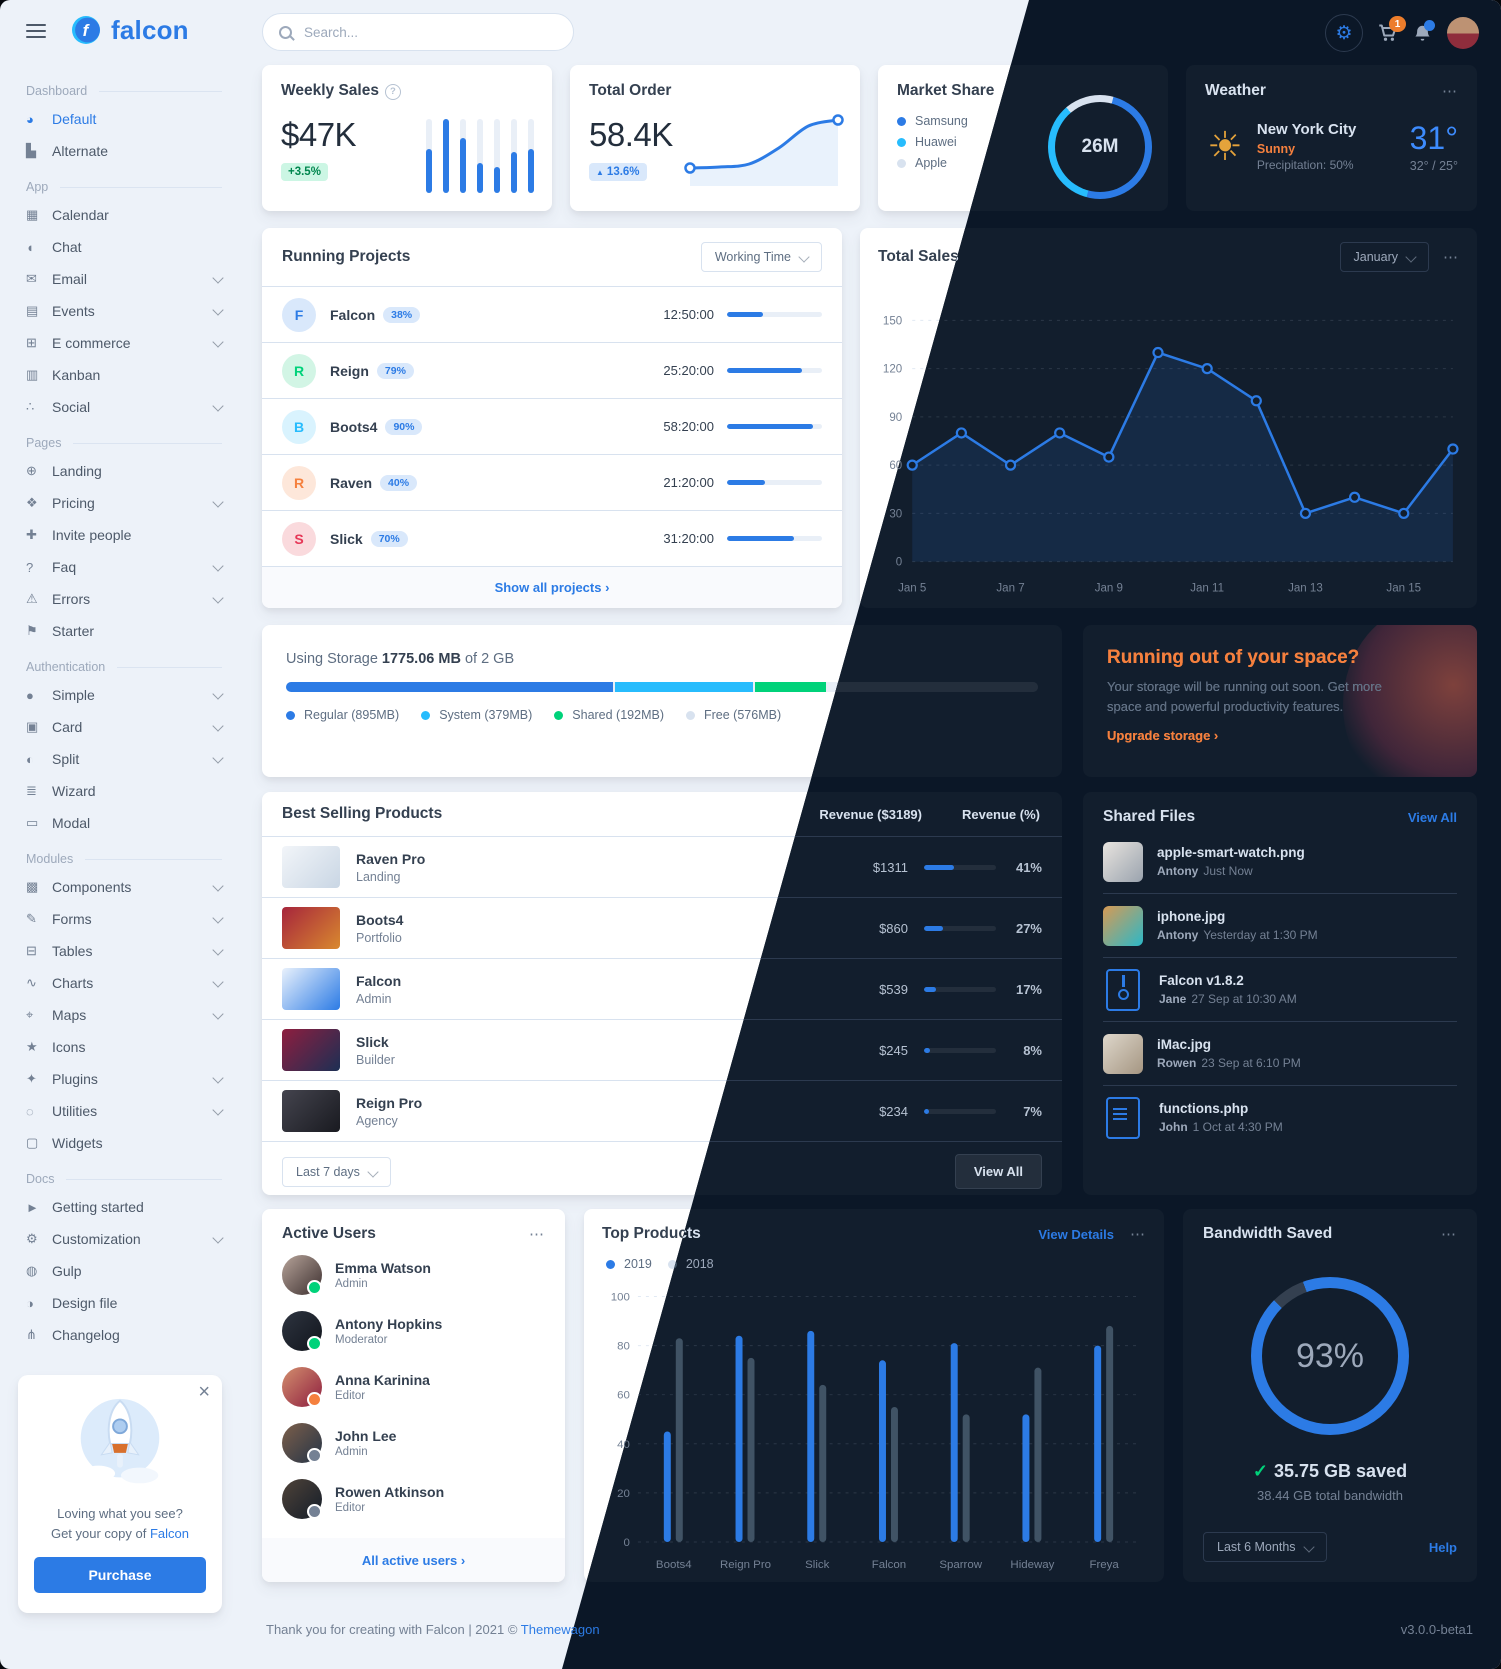 The height and width of the screenshot is (1669, 1501). What do you see at coordinates (129, 30) in the screenshot?
I see `falcon-logo: f falcon` at bounding box center [129, 30].